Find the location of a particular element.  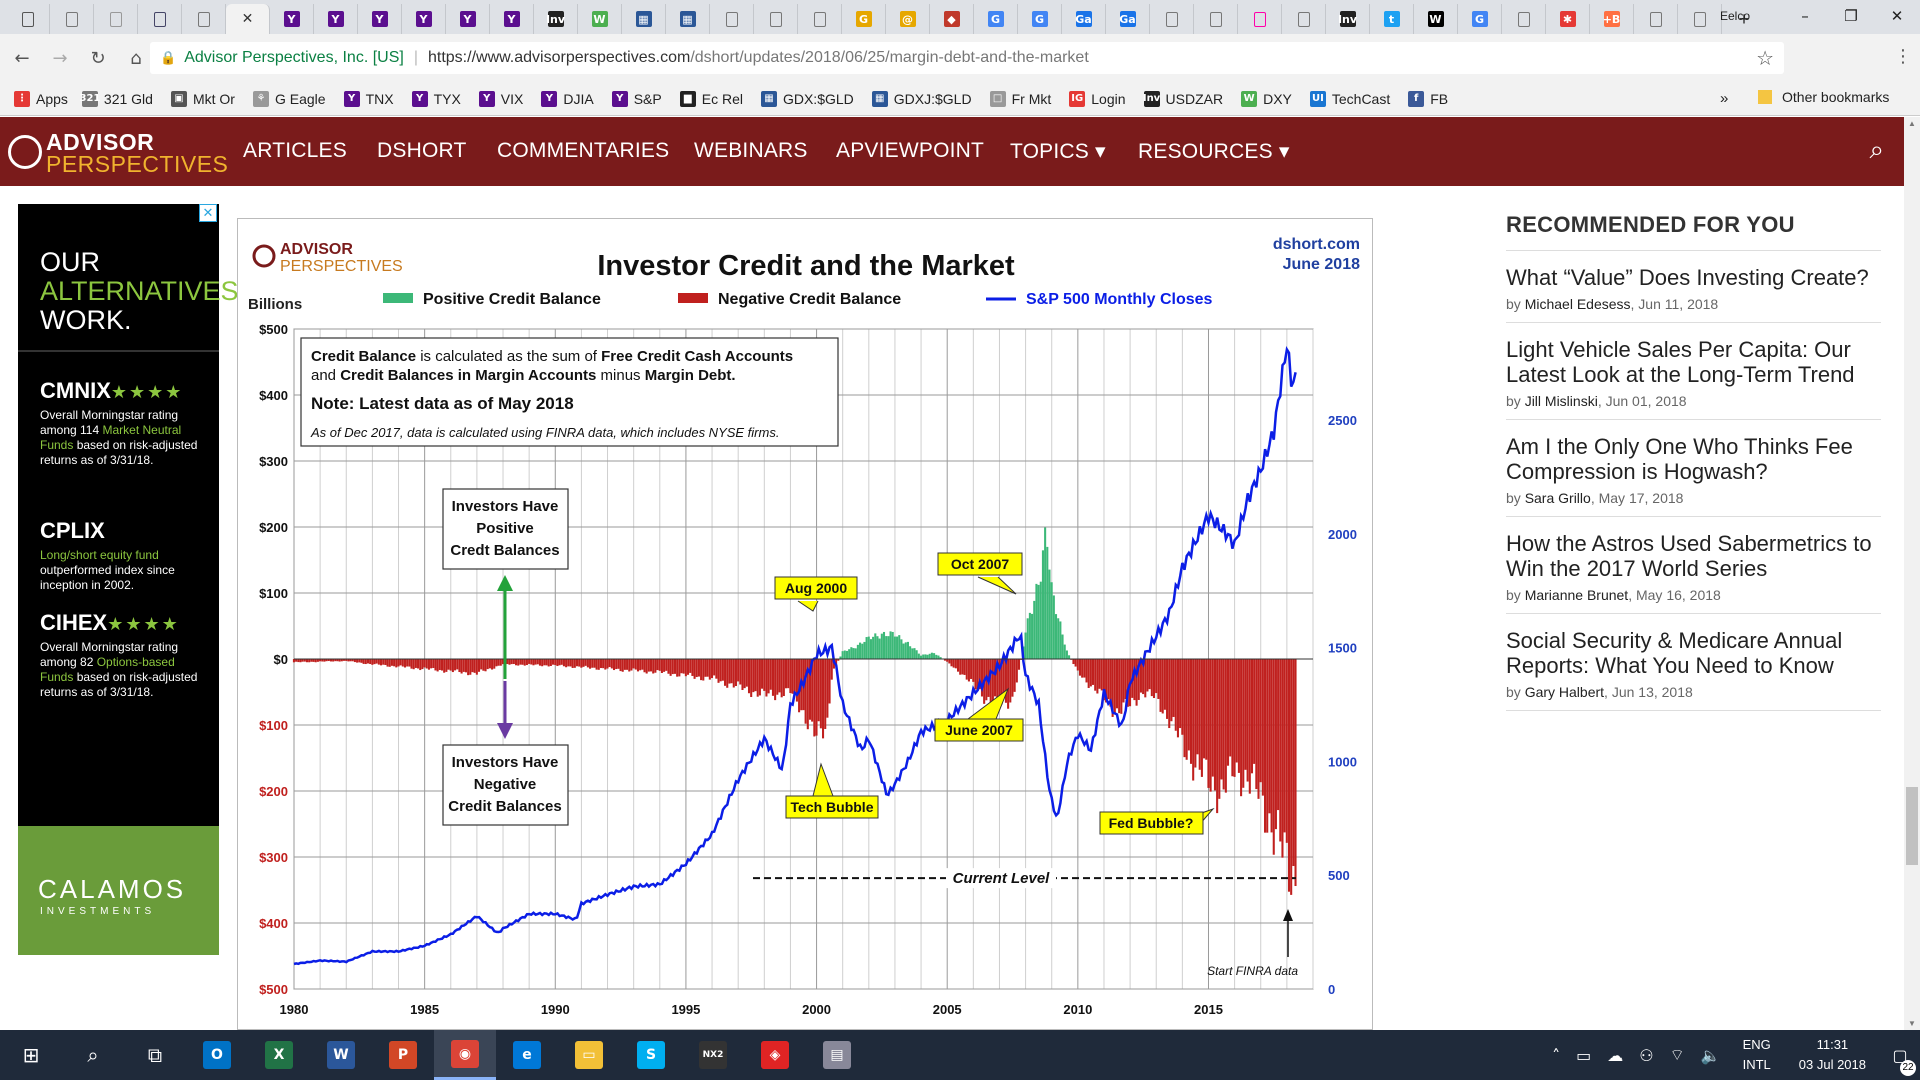

ad-close-icon: ✕ is located at coordinates (208, 213).